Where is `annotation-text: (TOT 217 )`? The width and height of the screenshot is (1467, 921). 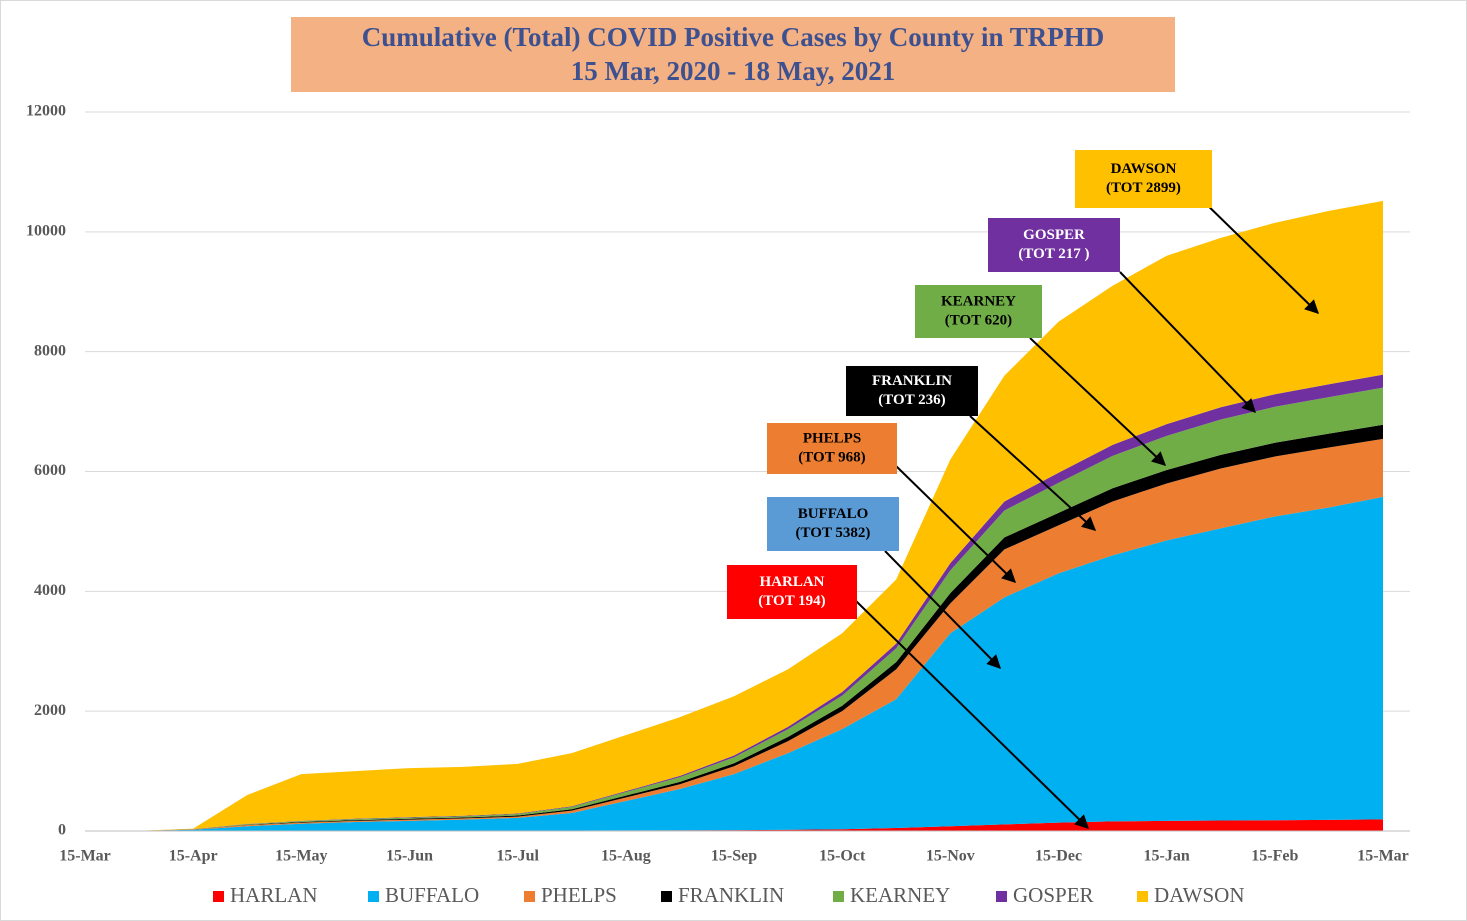
annotation-text: (TOT 217 ) is located at coordinates (1053, 254).